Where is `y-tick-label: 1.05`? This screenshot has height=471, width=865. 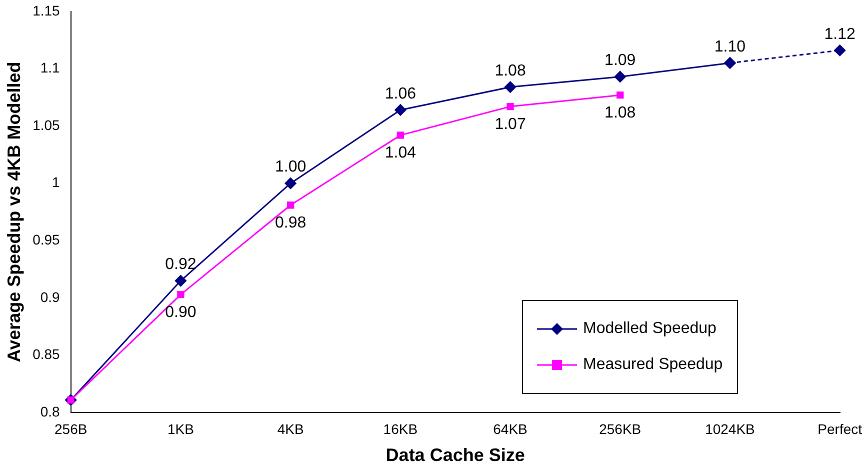 y-tick-label: 1.05 is located at coordinates (46, 124).